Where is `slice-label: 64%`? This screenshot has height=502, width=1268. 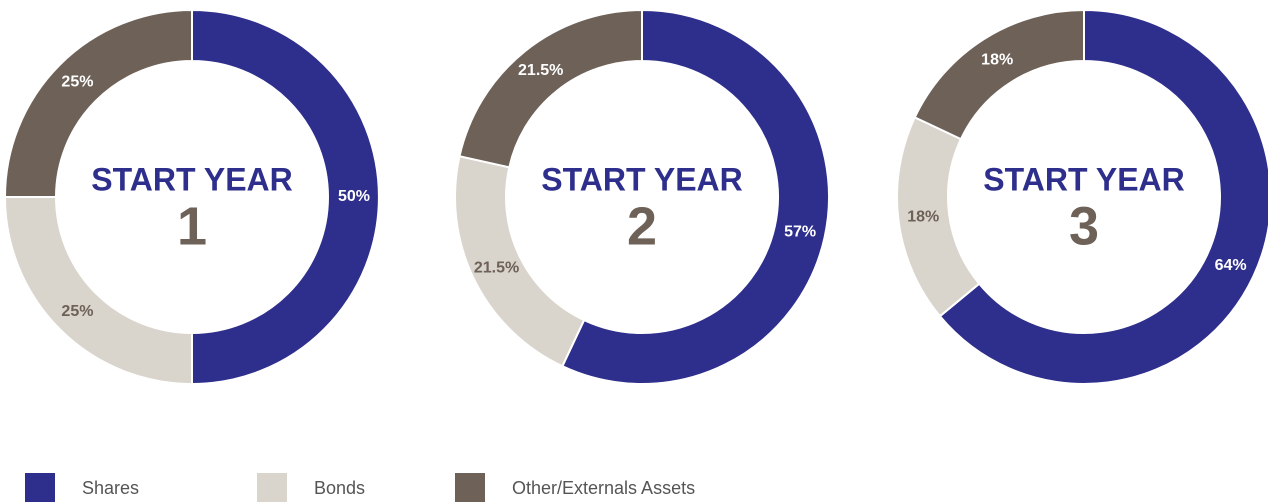 slice-label: 64% is located at coordinates (1231, 265).